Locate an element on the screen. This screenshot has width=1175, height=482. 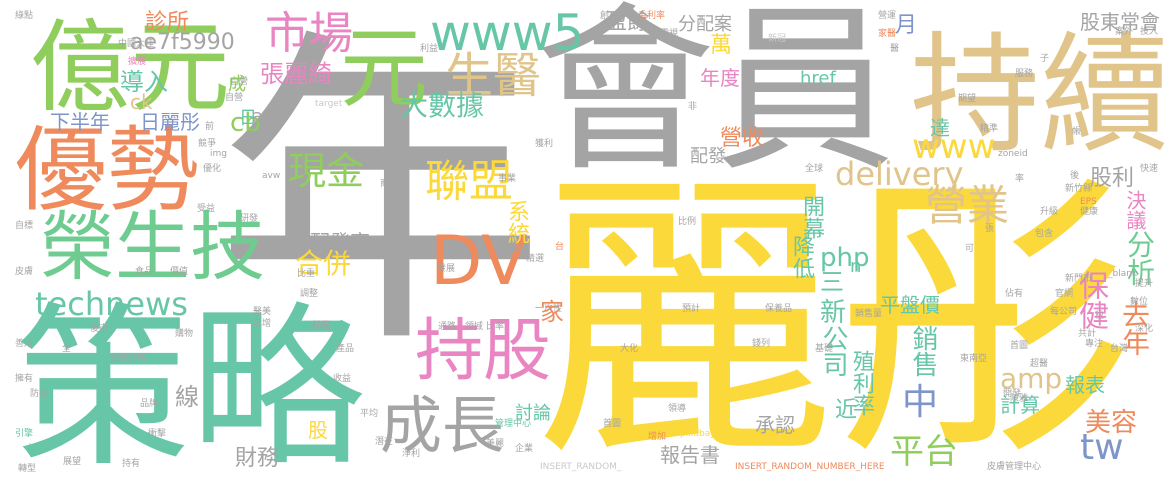
word-lv: 率 is located at coordinates (1020, 179).